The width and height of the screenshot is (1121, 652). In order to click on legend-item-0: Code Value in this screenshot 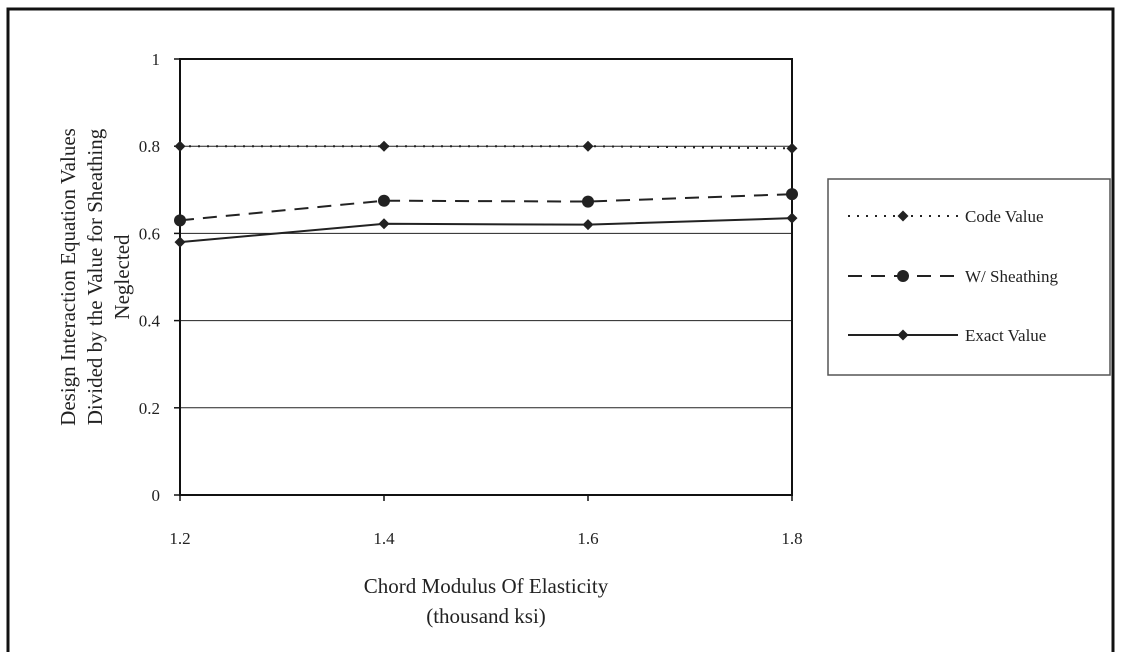, I will do `click(946, 216)`.